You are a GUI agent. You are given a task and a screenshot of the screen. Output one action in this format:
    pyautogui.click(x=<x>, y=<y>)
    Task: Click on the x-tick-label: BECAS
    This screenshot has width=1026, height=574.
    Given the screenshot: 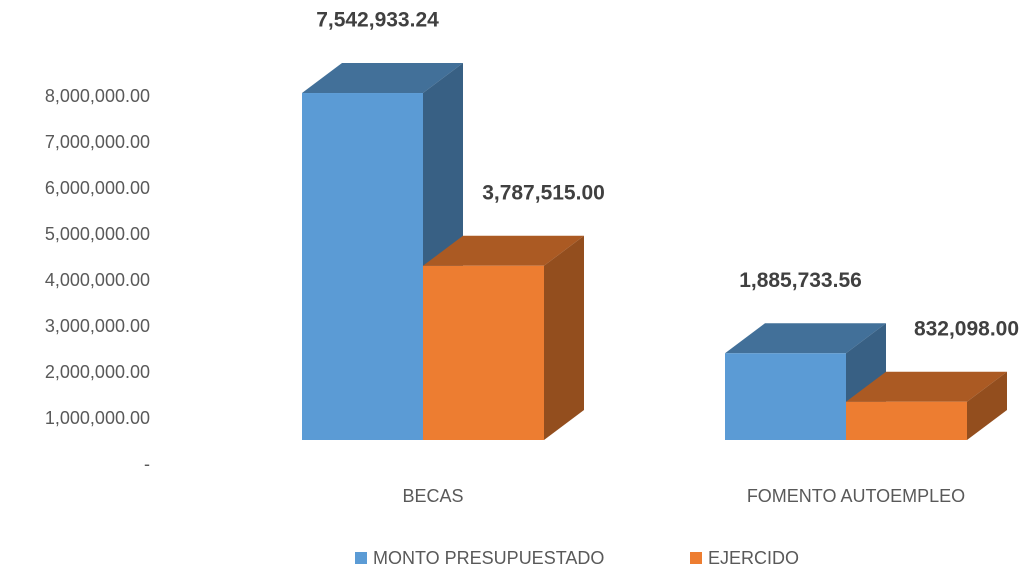 What is the action you would take?
    pyautogui.click(x=432, y=496)
    